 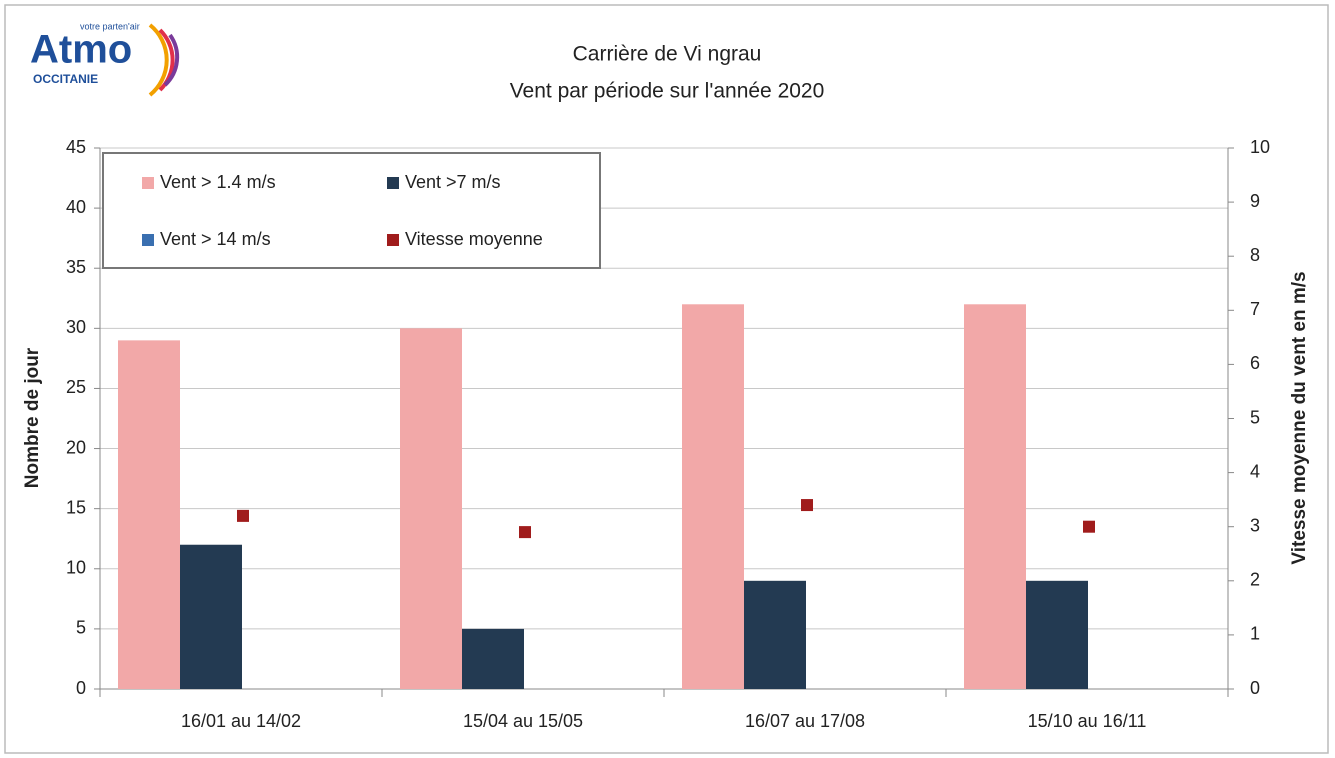 I want to click on y-tick-label: 15, so click(x=76, y=507).